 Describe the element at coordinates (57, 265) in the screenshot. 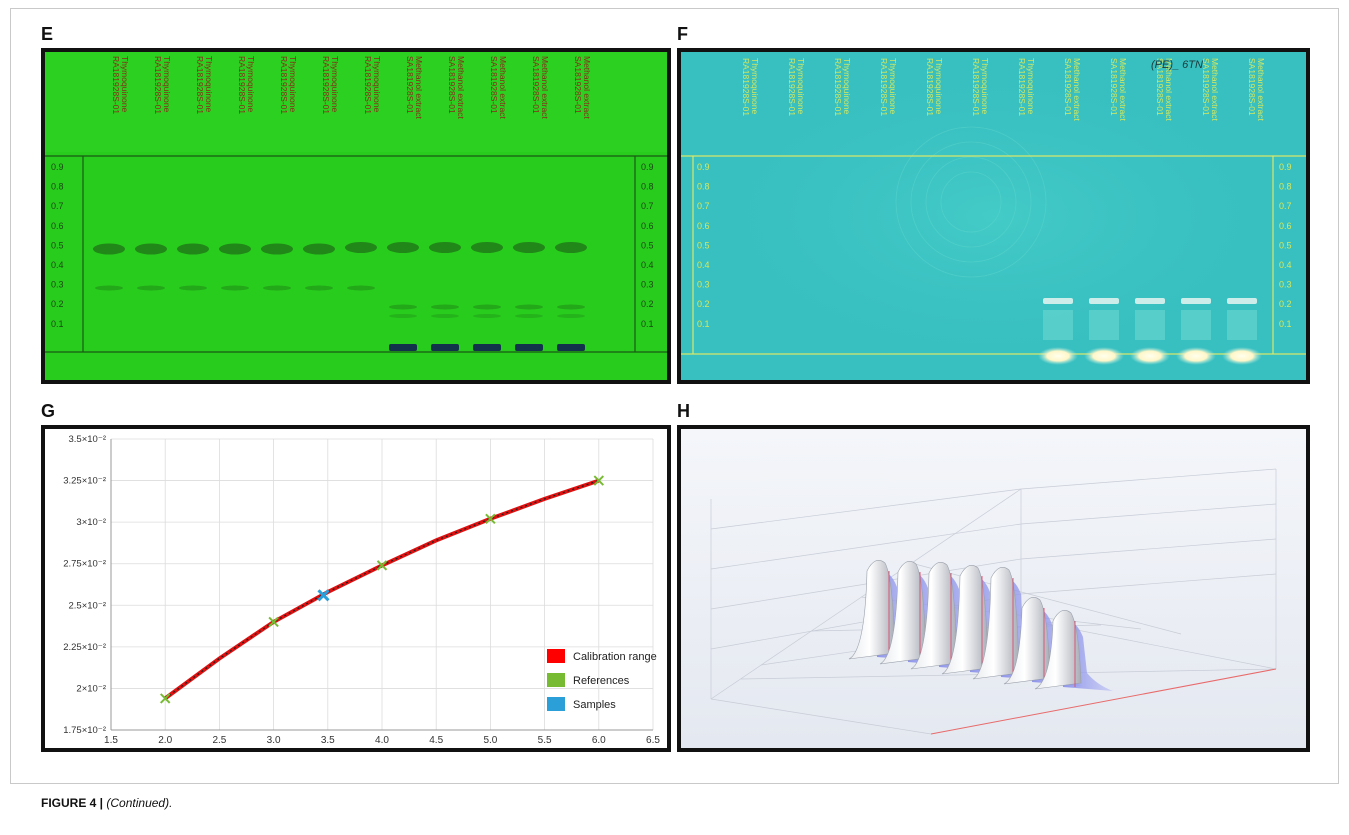

I see `left-rf-tick: 0.4` at that location.